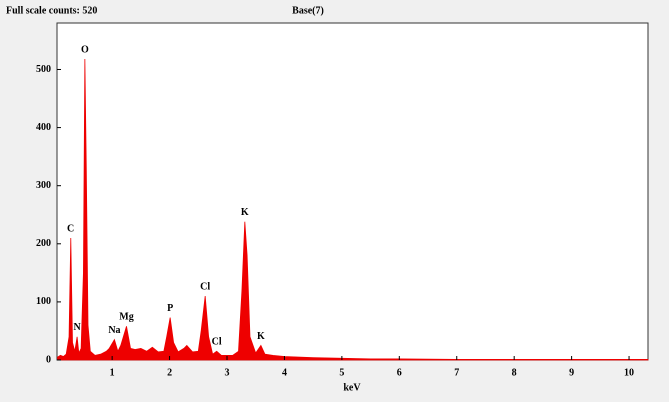  Describe the element at coordinates (48, 359) in the screenshot. I see `y-tick-label: 0` at that location.